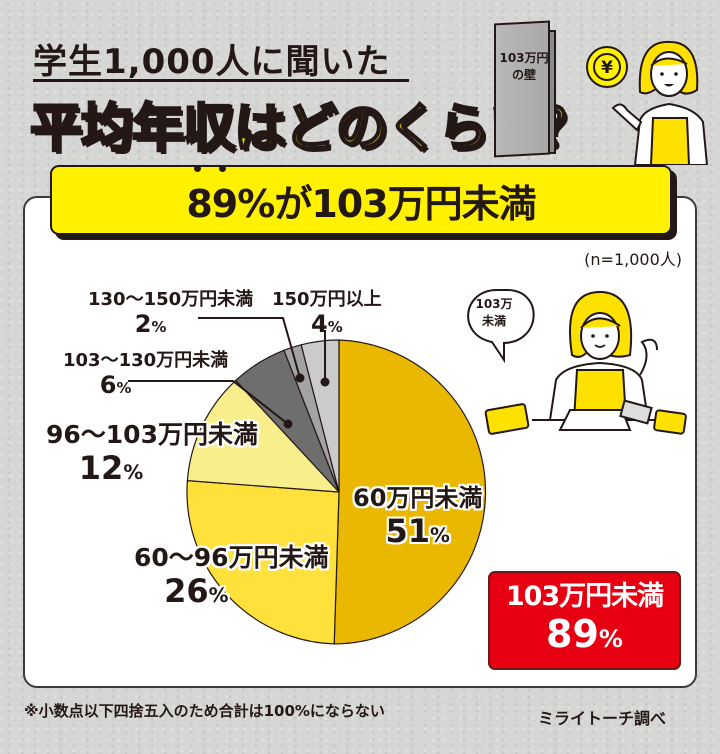 This screenshot has height=754, width=720. I want to click on headline-banner: 89%が103万円未満, so click(361, 199).